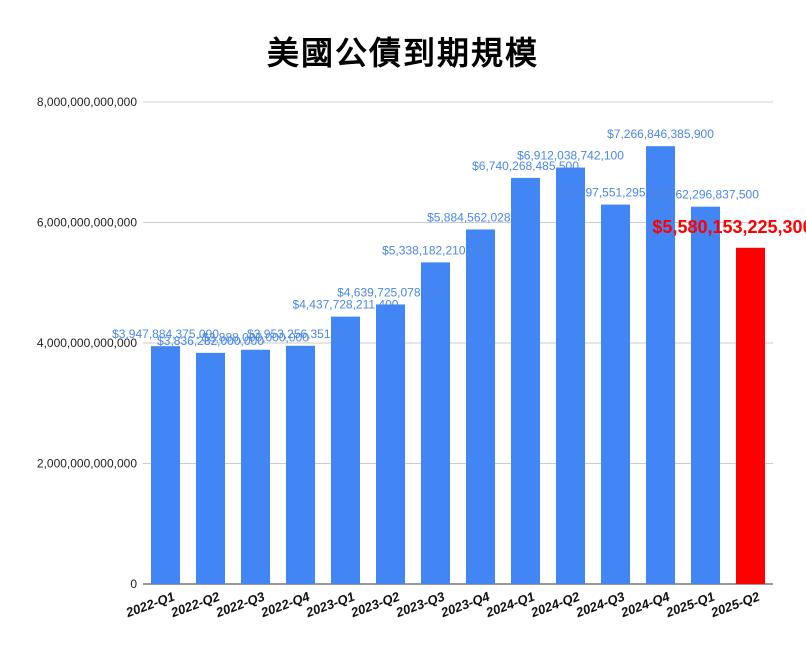 This screenshot has height=658, width=806. Describe the element at coordinates (525, 166) in the screenshot. I see `data-label-2024-Q1: $6,740,268,485,500` at that location.